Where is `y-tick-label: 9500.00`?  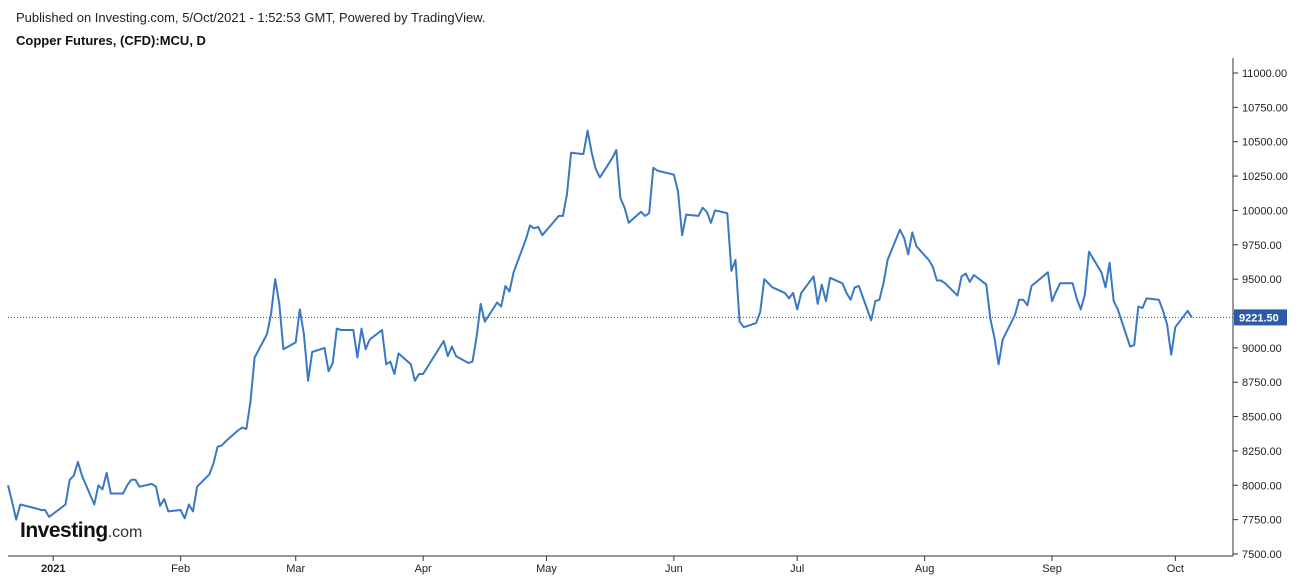 y-tick-label: 9500.00 is located at coordinates (1262, 280).